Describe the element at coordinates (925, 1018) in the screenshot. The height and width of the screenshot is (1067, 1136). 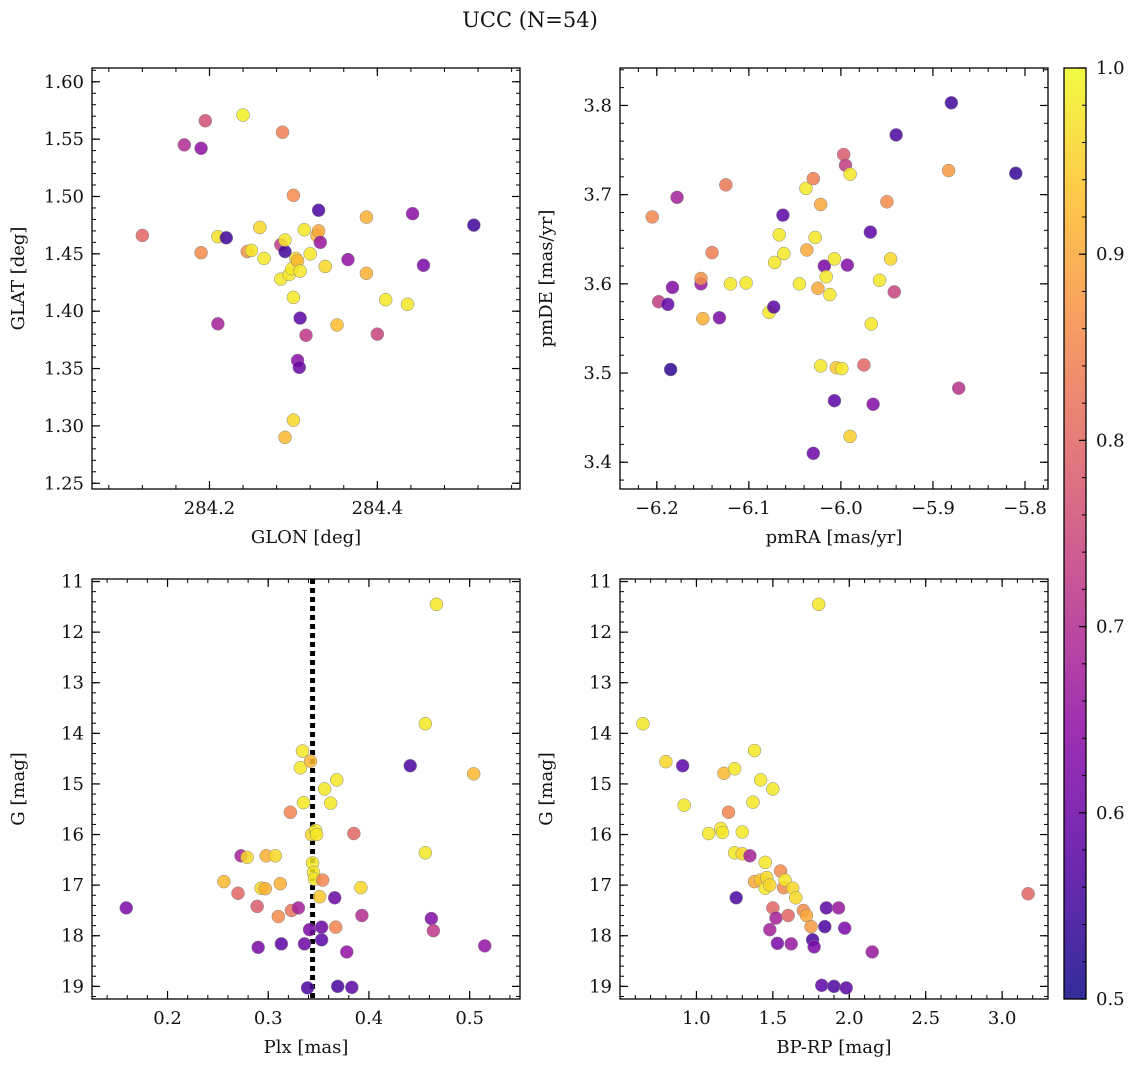
I see `x-tick-label: 2.5` at that location.